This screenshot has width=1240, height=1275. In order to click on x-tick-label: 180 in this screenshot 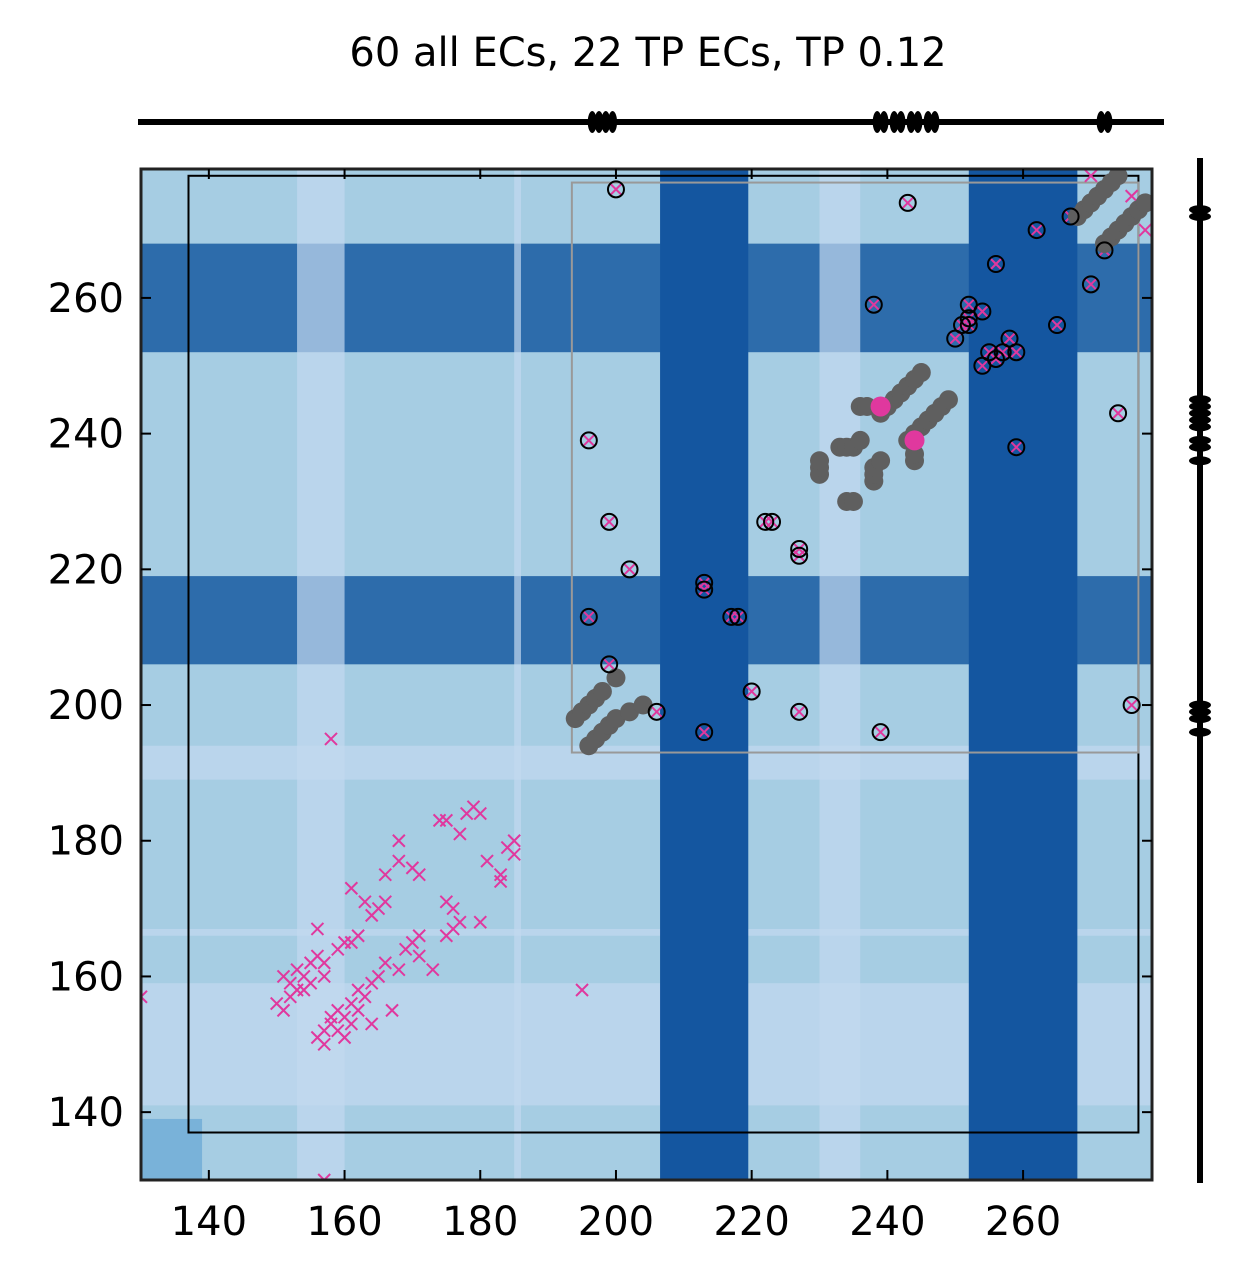, I will do `click(480, 1222)`.